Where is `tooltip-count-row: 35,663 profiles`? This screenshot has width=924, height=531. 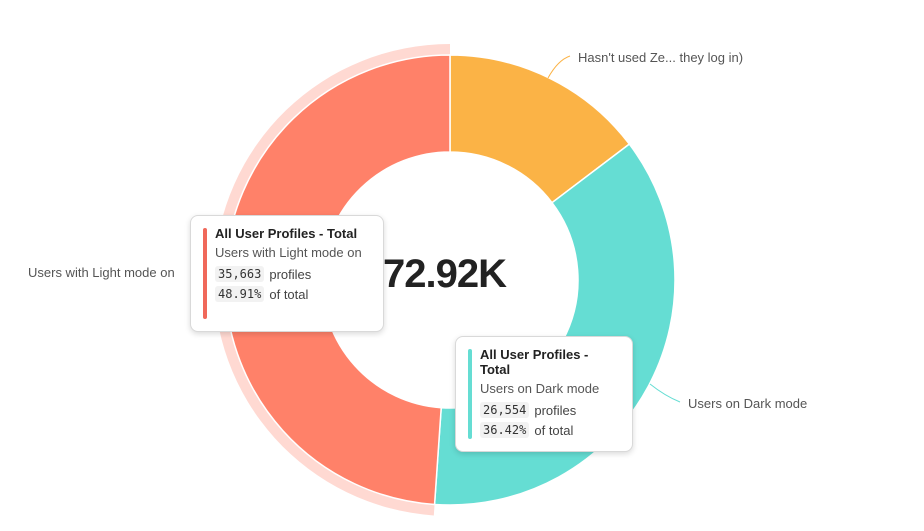 tooltip-count-row: 35,663 profiles is located at coordinates (293, 274).